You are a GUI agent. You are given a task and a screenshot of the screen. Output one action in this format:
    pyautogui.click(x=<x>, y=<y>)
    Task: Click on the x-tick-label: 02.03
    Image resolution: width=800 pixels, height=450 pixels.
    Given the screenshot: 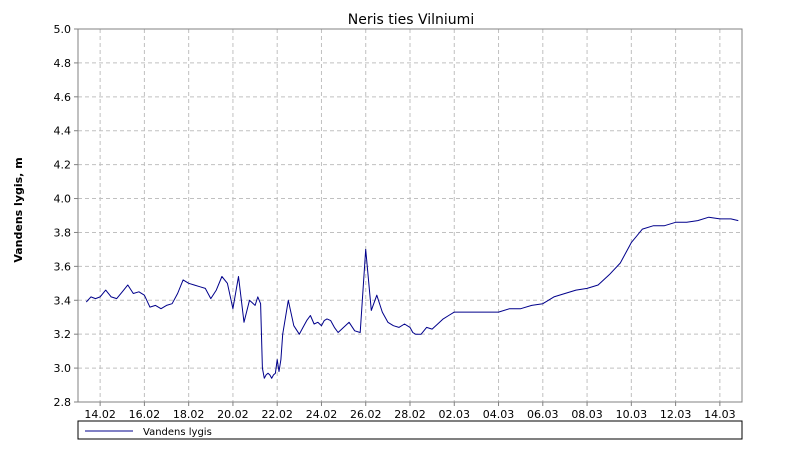 What is the action you would take?
    pyautogui.click(x=455, y=414)
    